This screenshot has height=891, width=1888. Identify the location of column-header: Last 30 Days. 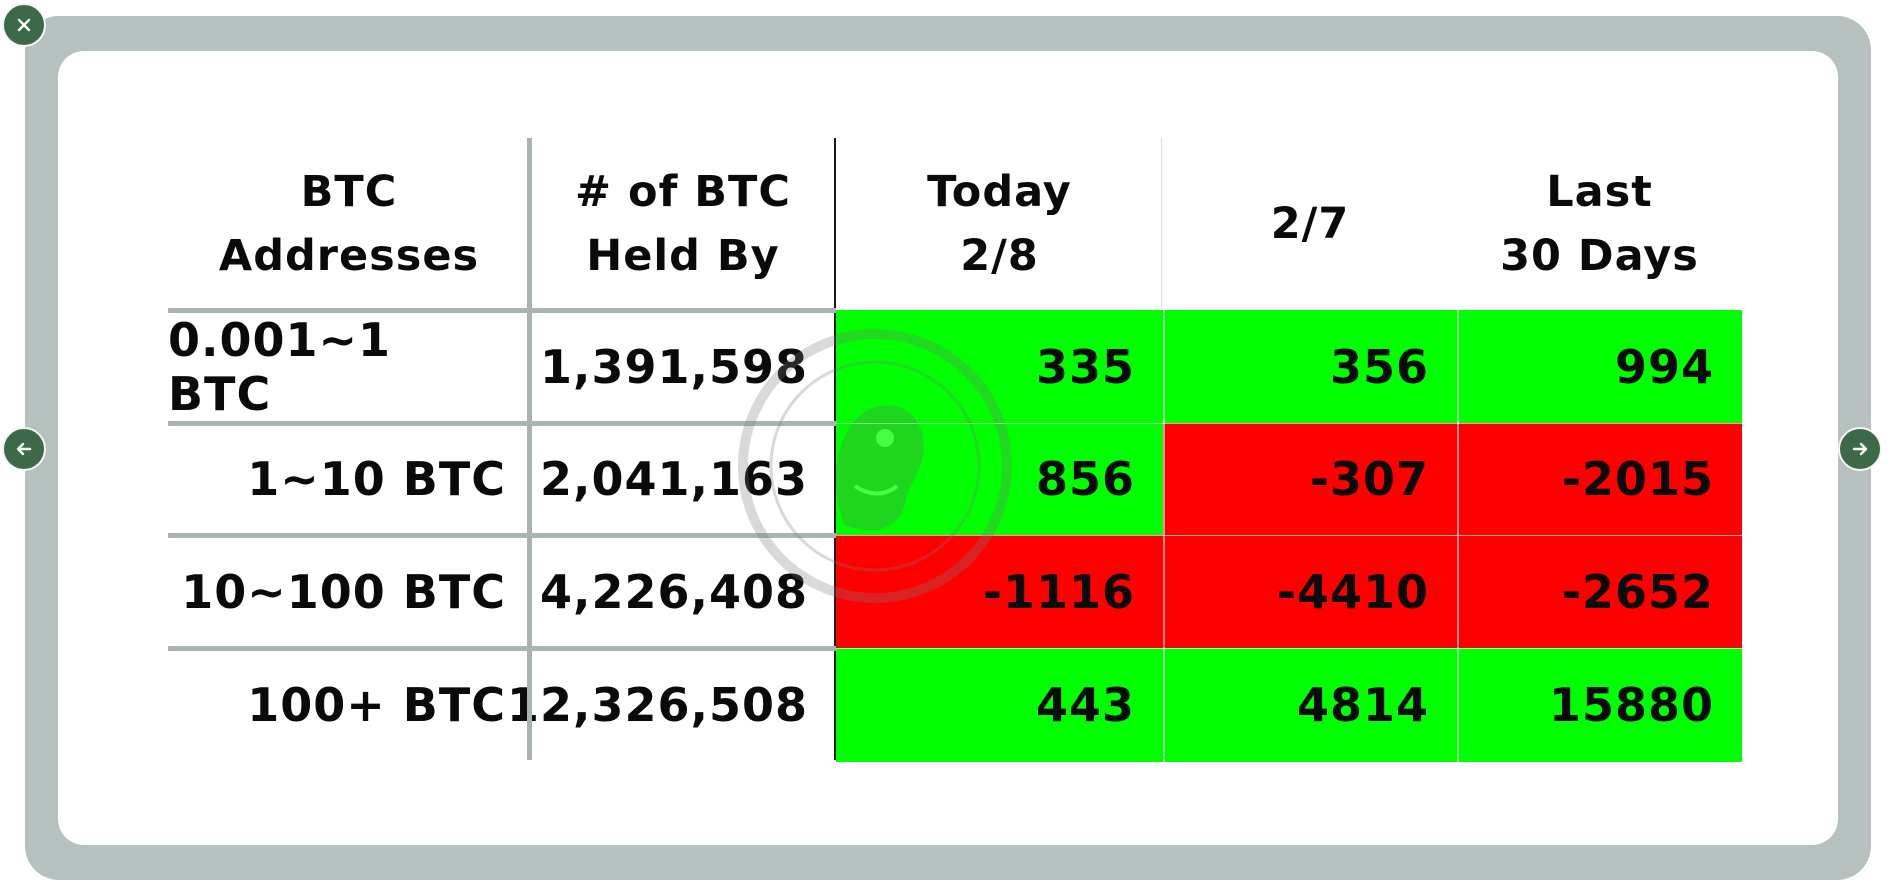
(1599, 224).